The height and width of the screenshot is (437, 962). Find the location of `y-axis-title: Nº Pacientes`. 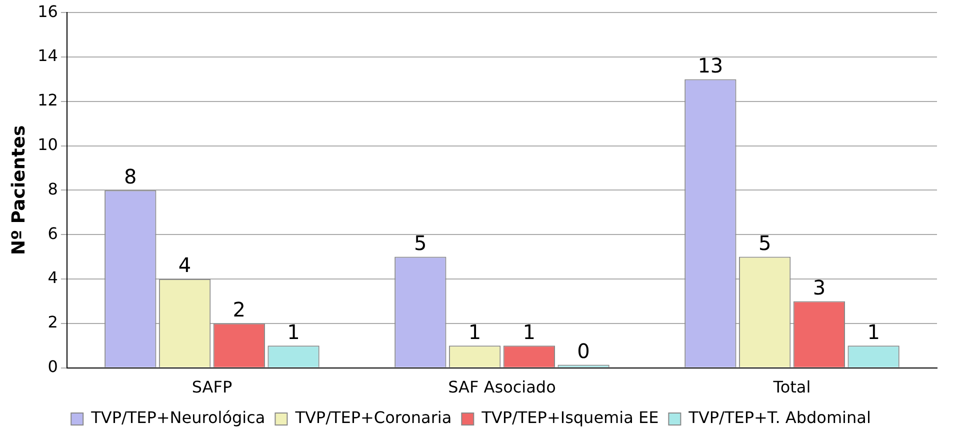

y-axis-title: Nº Pacientes is located at coordinates (19, 190).